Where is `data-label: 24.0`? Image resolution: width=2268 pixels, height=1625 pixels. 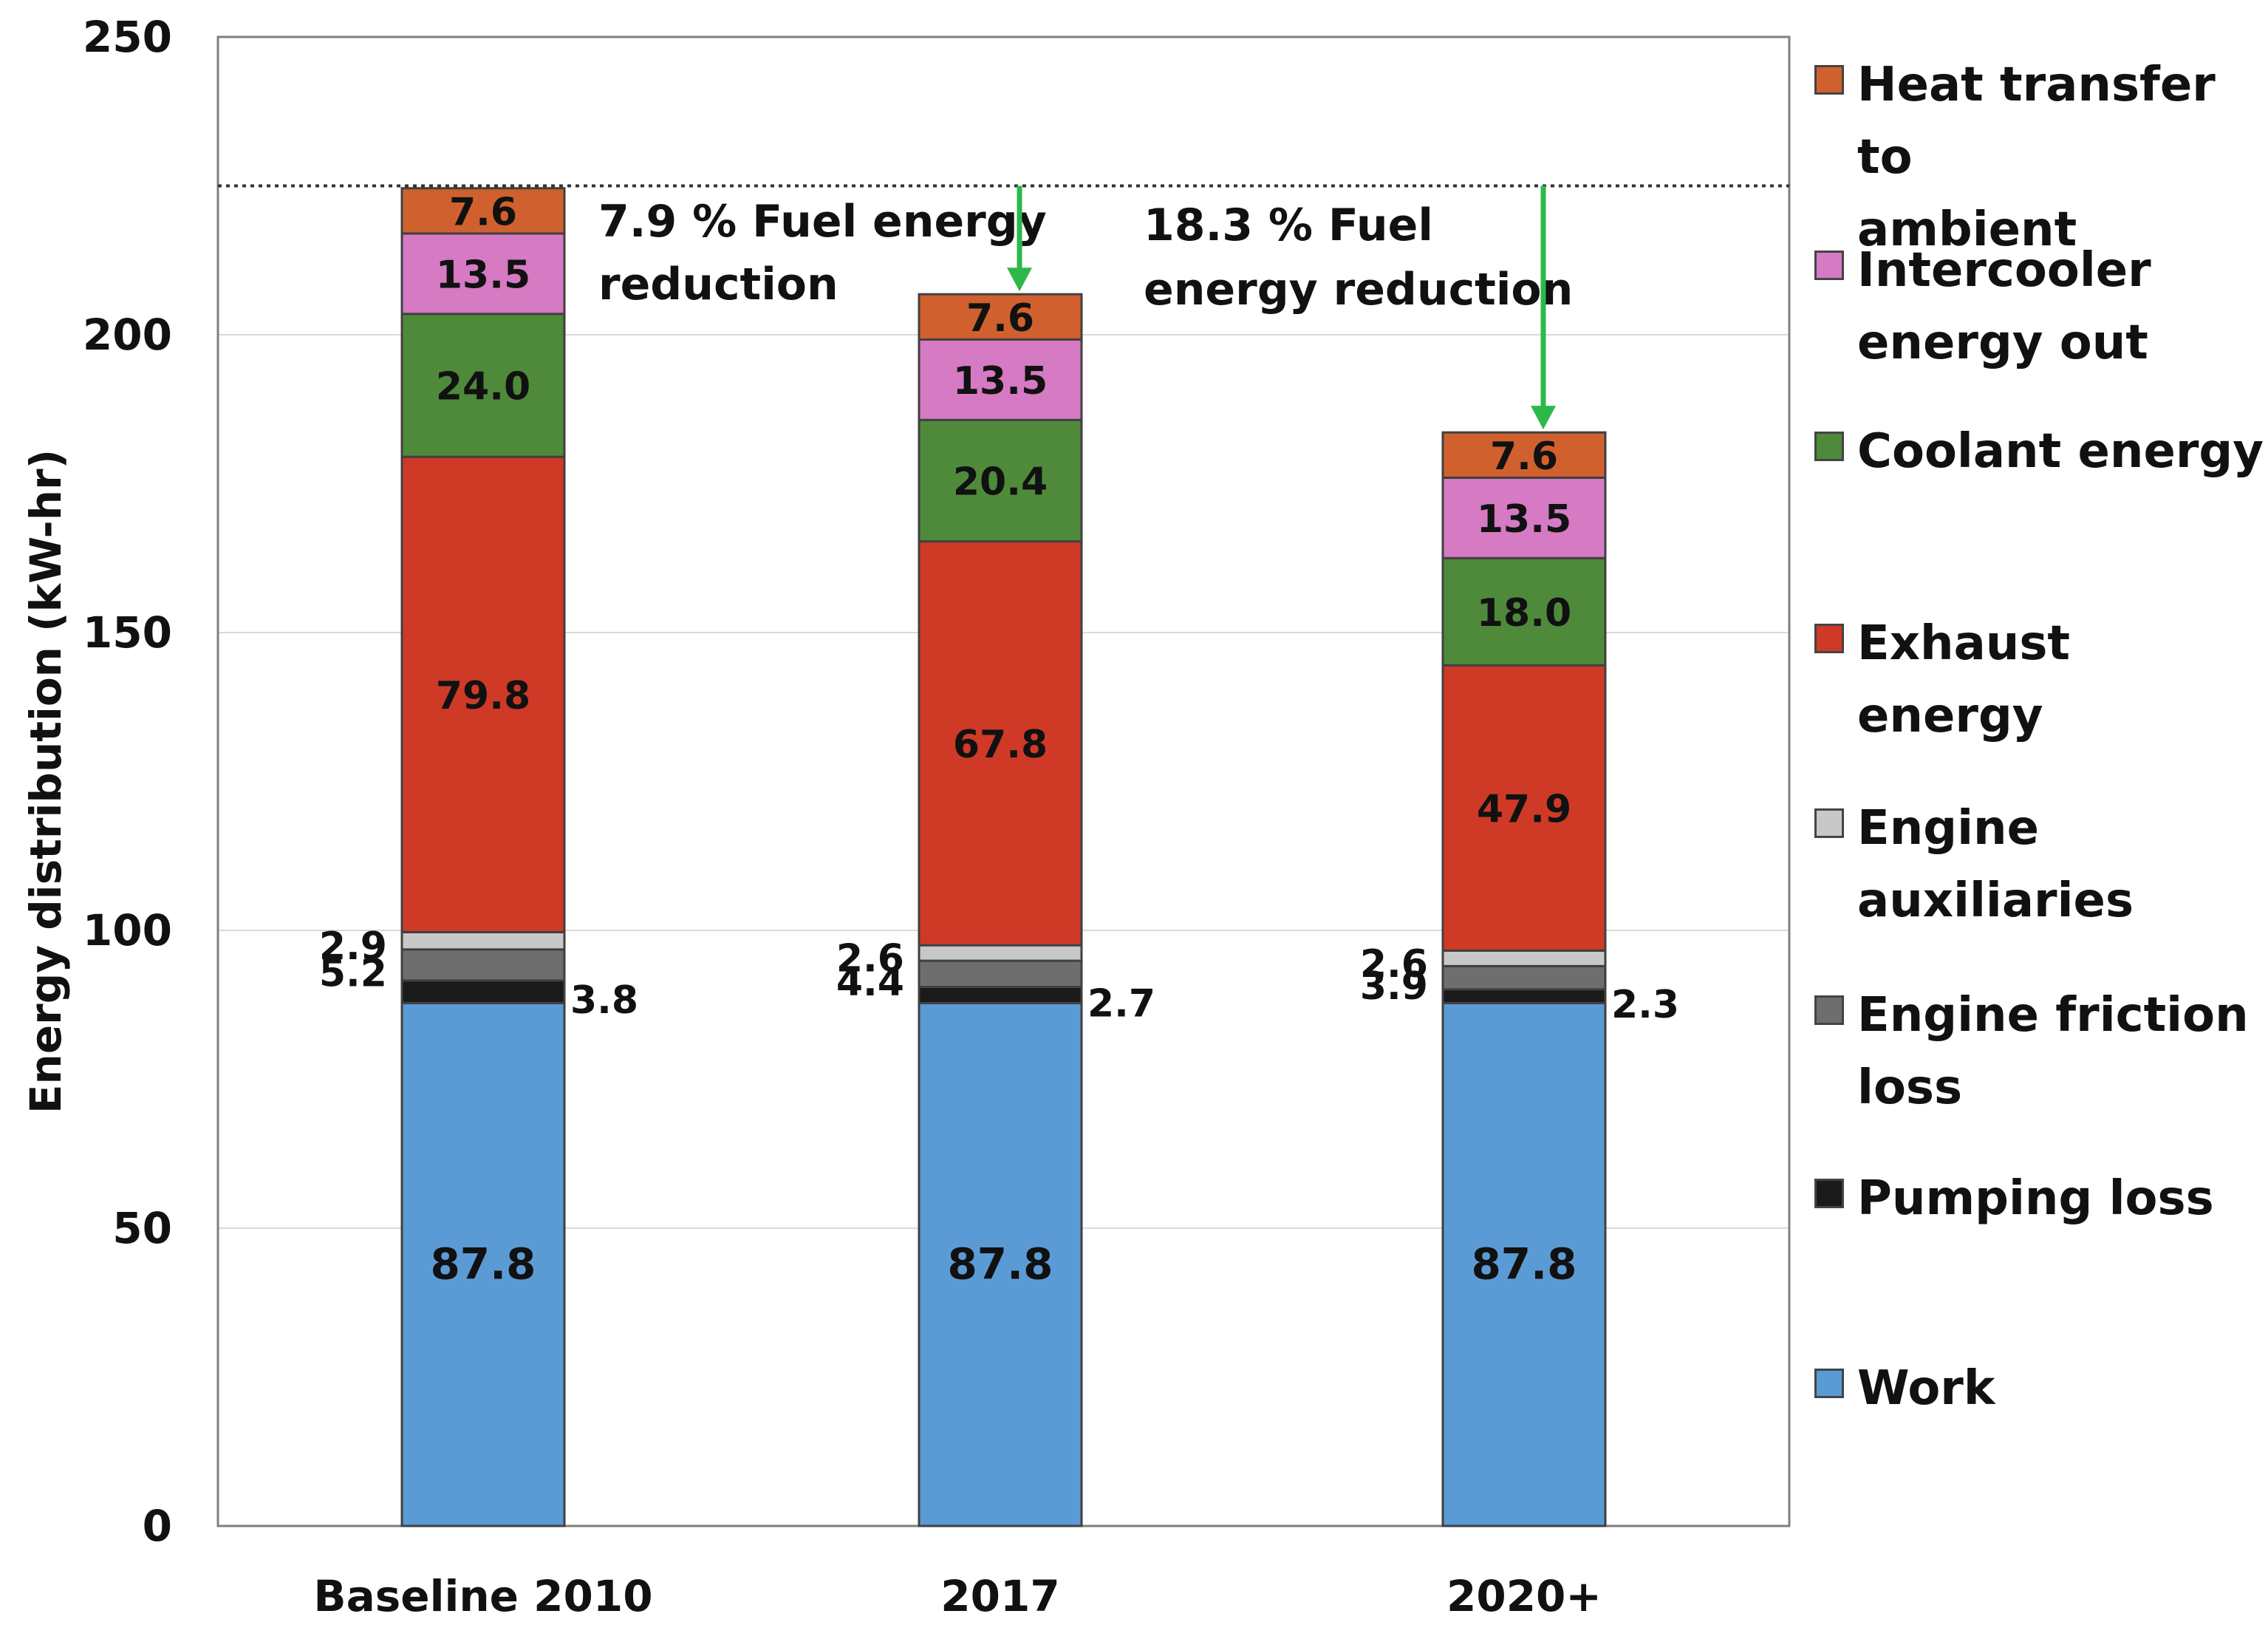 data-label: 24.0 is located at coordinates (483, 387).